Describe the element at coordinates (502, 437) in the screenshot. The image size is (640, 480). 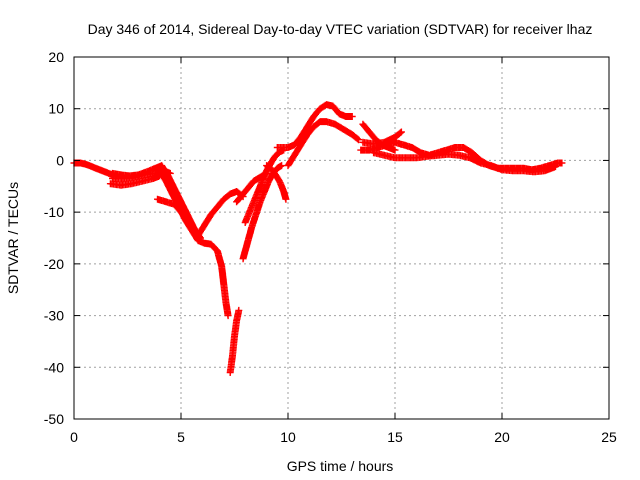
I see `x-tick-label: 20` at that location.